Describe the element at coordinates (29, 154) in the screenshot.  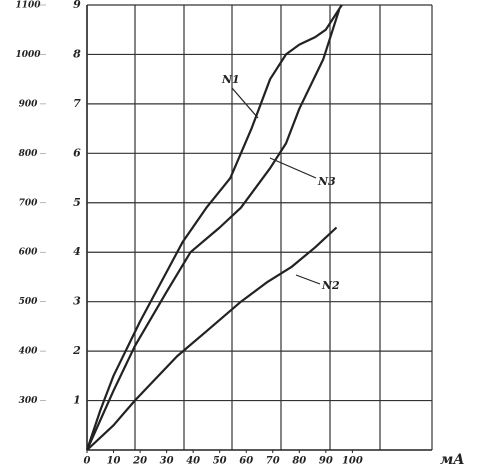
I see `y2-tick-label: 800` at that location.